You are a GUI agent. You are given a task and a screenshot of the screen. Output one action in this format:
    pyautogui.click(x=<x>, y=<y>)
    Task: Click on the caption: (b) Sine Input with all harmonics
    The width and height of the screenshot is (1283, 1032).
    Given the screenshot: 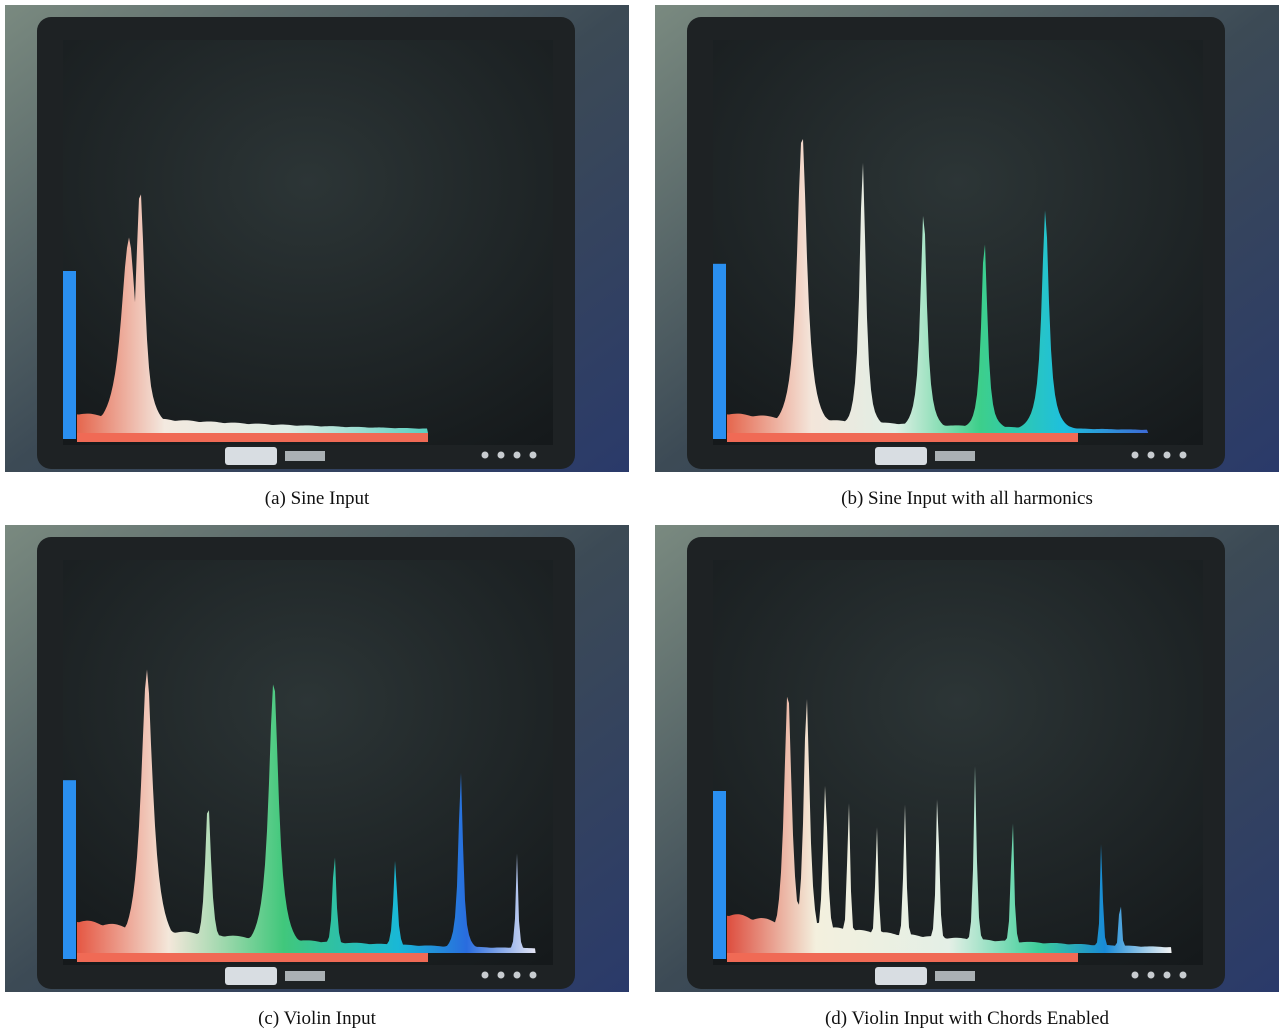 What is the action you would take?
    pyautogui.click(x=967, y=498)
    